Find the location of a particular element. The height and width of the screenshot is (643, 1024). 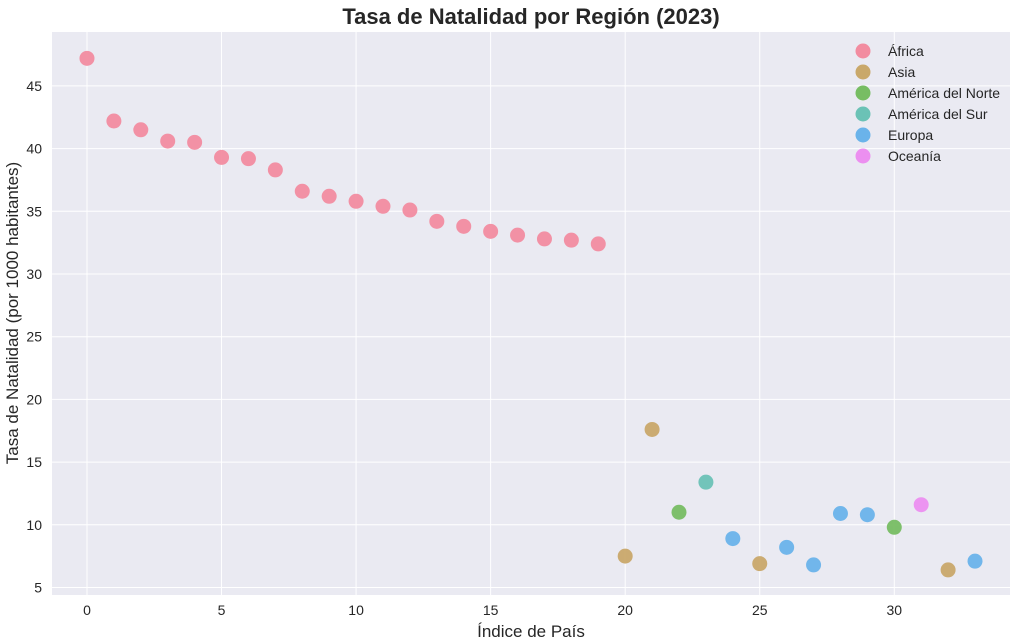

legend-label: Oceanía is located at coordinates (914, 156).